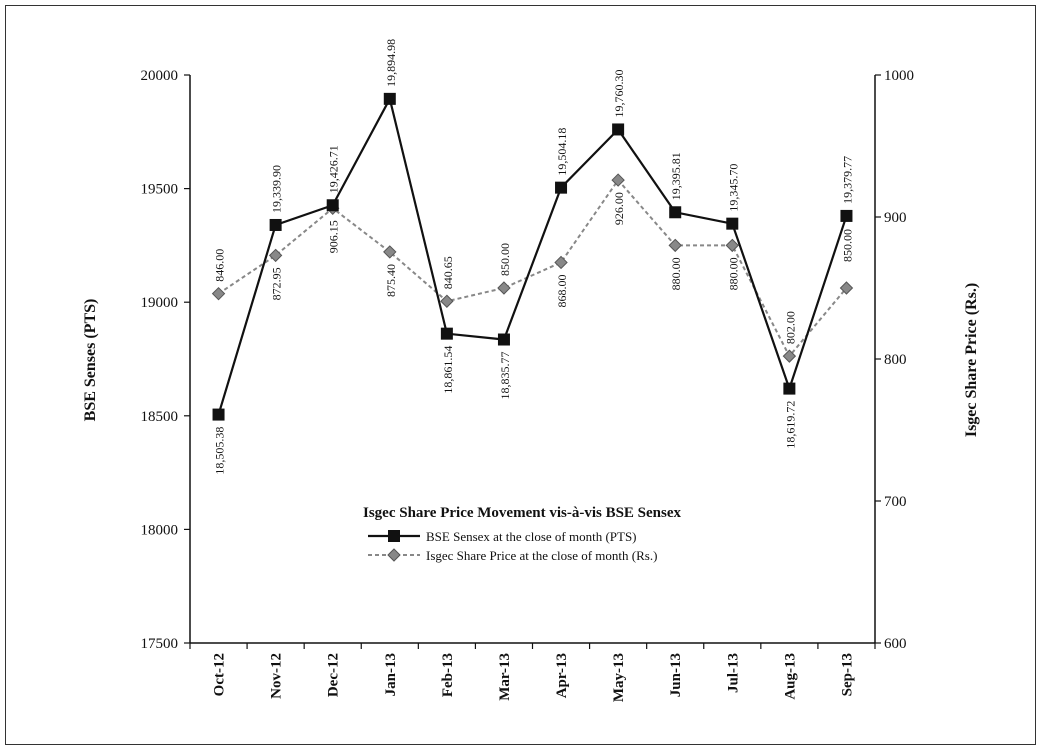 The image size is (1038, 745). Describe the element at coordinates (394, 536) in the screenshot. I see `legend-bse-marker` at that location.